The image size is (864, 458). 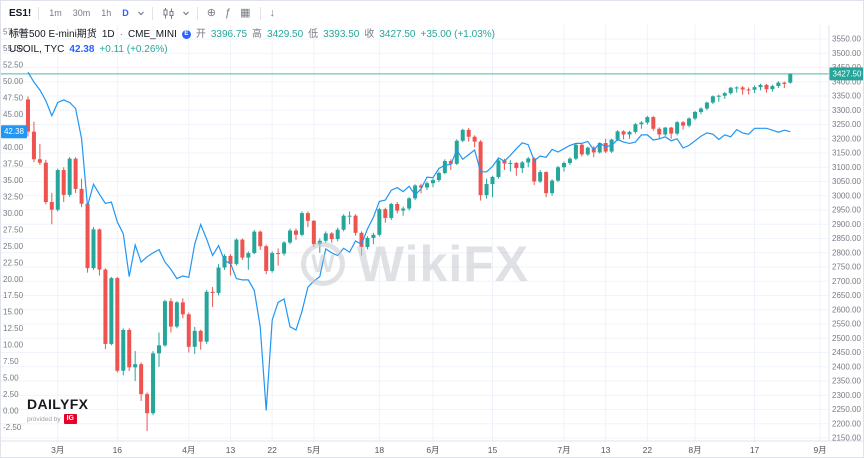 What do you see at coordinates (81, 13) in the screenshot?
I see `timeframe-30m-button: 30m` at bounding box center [81, 13].